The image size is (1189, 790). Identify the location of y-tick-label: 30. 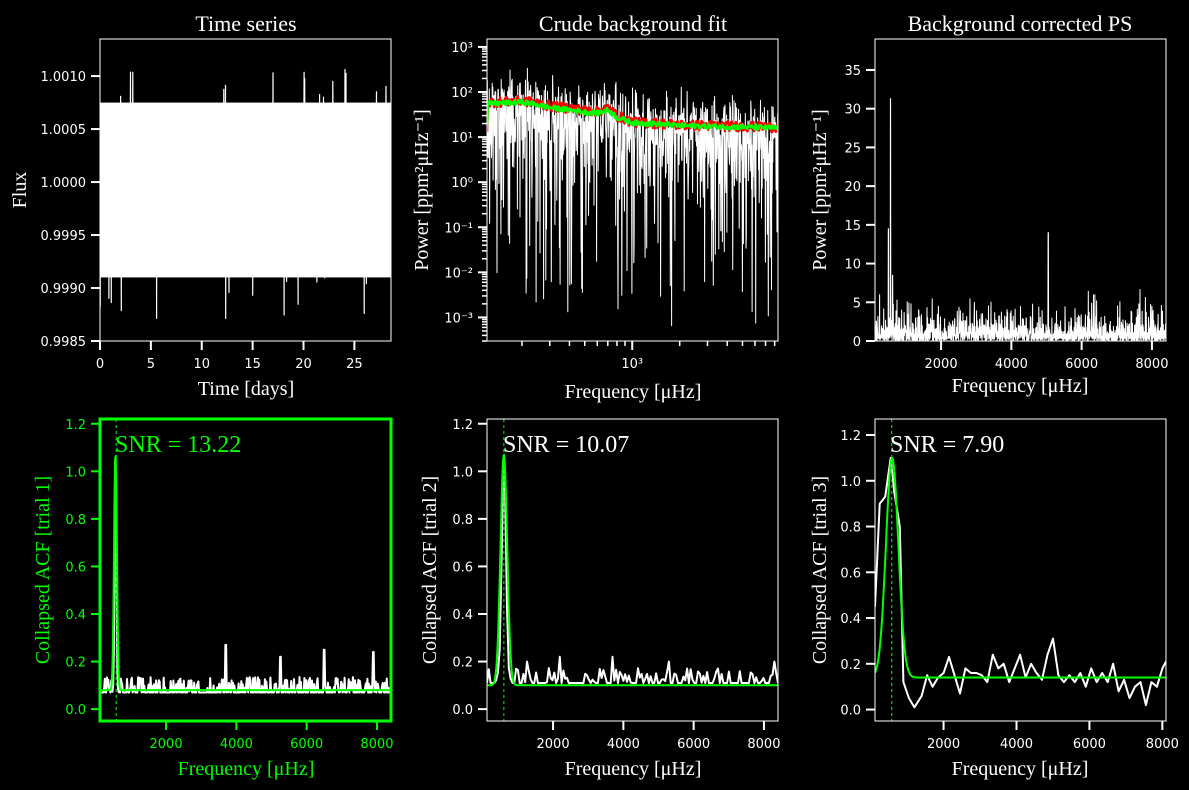
(852, 110).